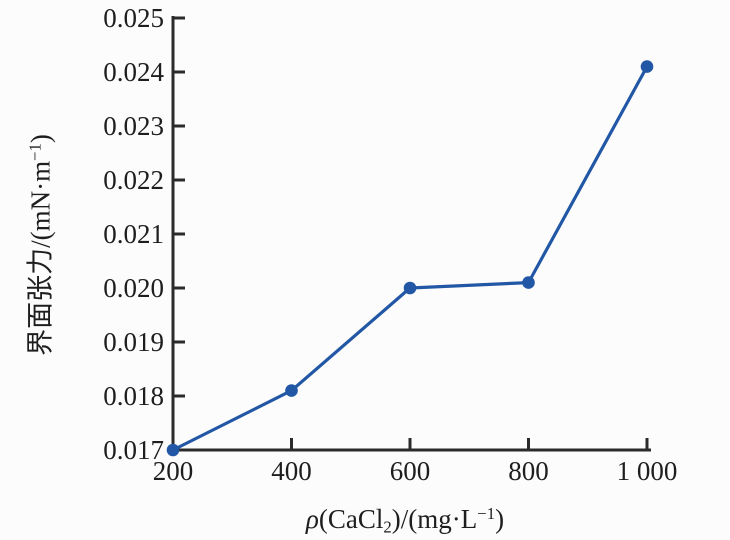 This screenshot has height=540, width=730. What do you see at coordinates (133, 72) in the screenshot?
I see `y-tick-label: 0.024` at bounding box center [133, 72].